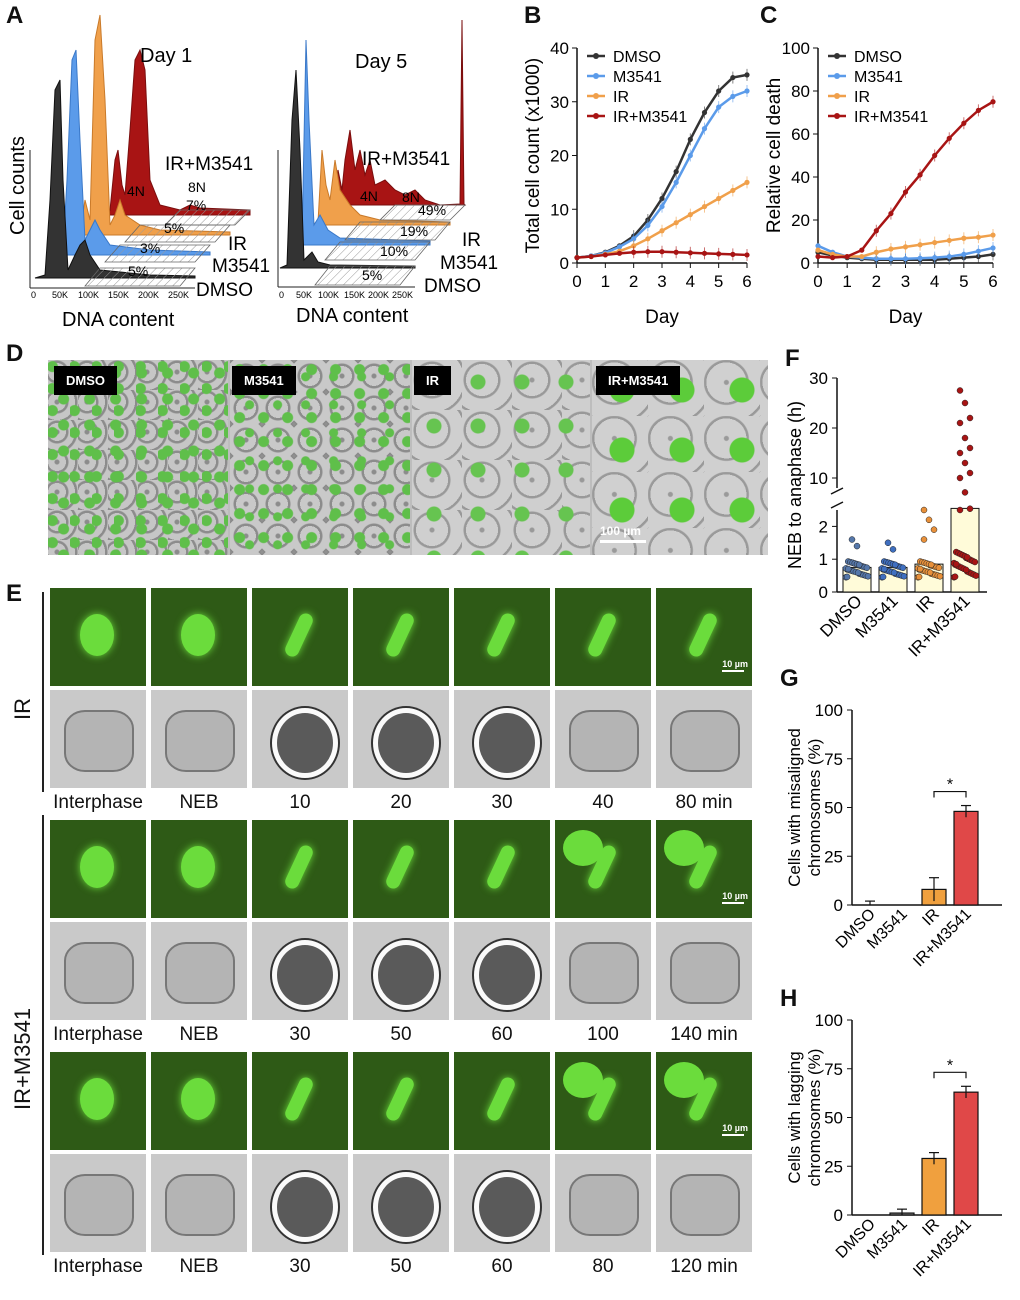  Describe the element at coordinates (950, 794) in the screenshot. I see `significance-bracket` at that location.